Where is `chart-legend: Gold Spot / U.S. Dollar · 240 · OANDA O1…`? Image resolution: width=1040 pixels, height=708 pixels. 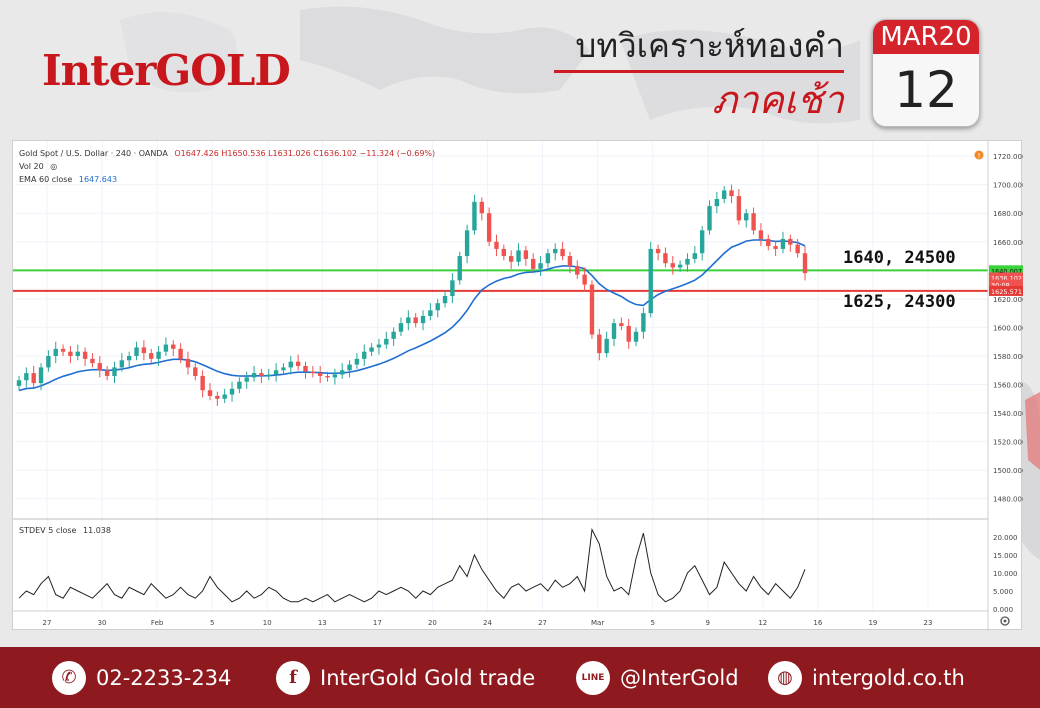 chart-legend: Gold Spot / U.S. Dollar · 240 · OANDA O1… is located at coordinates (227, 166).